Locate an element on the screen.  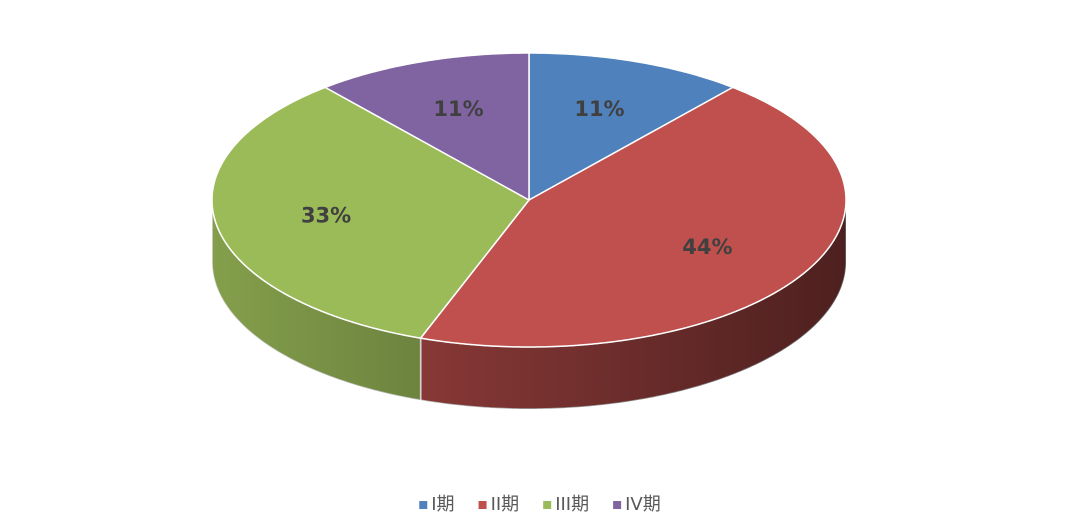
legend-item: II期 is located at coordinates (499, 504).